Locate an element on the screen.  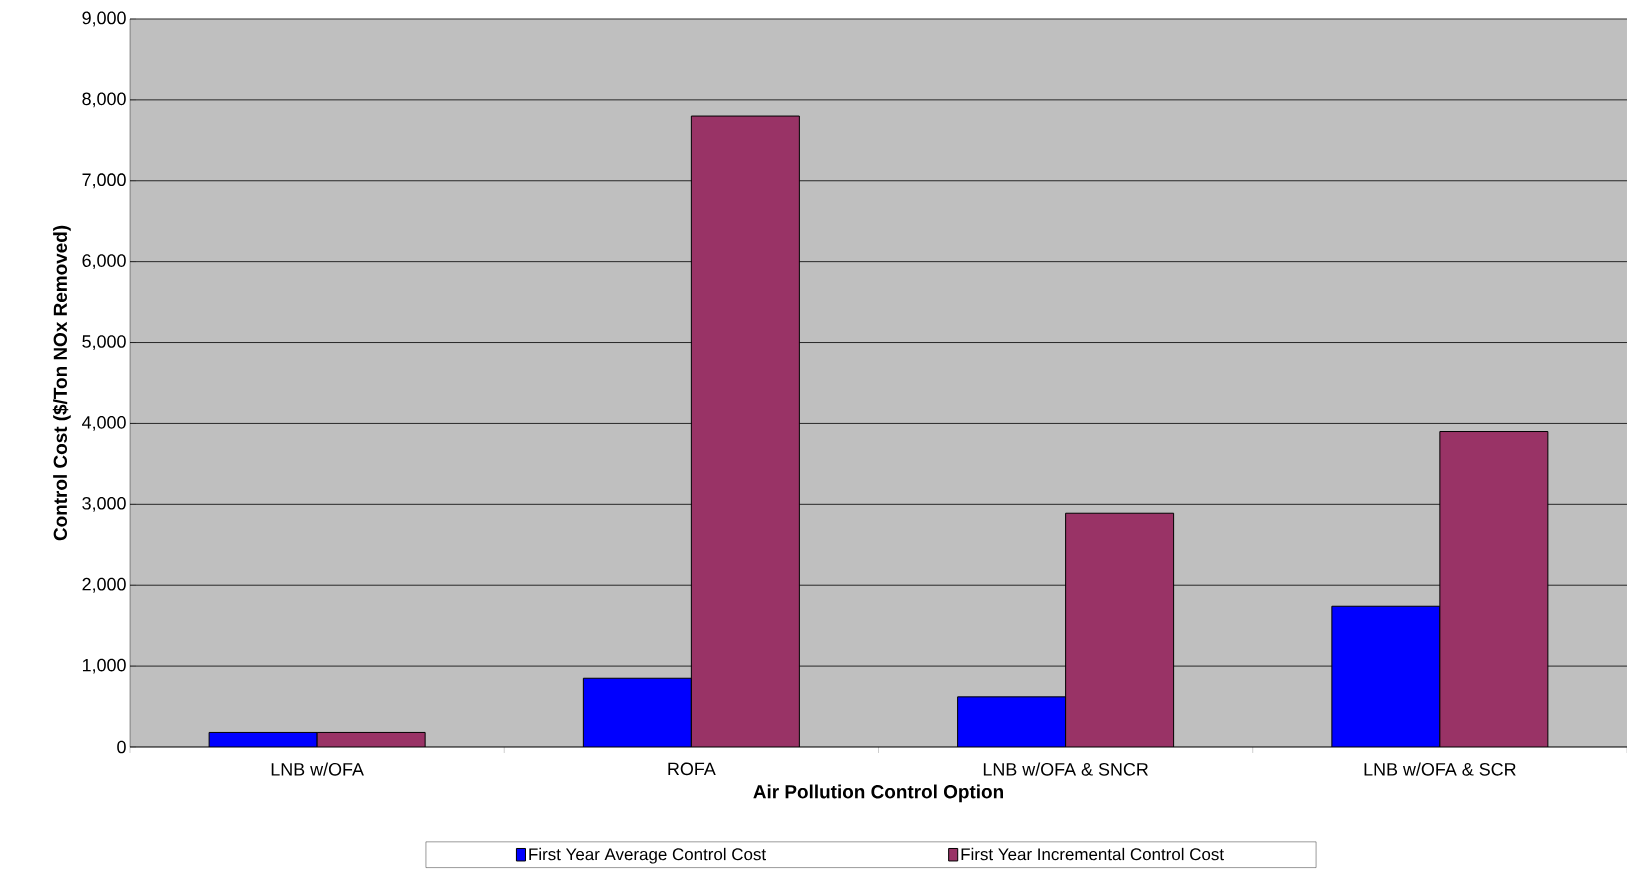
y-tick-label: 9,000 is located at coordinates (104, 19).